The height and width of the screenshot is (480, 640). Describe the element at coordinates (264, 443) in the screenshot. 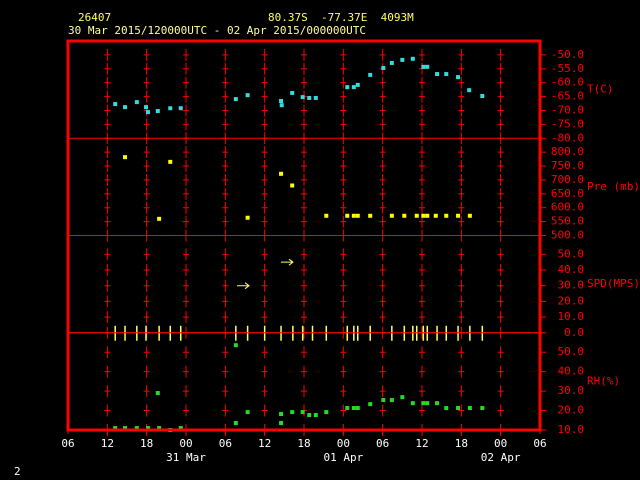

I see `x-tick-label: 12` at that location.